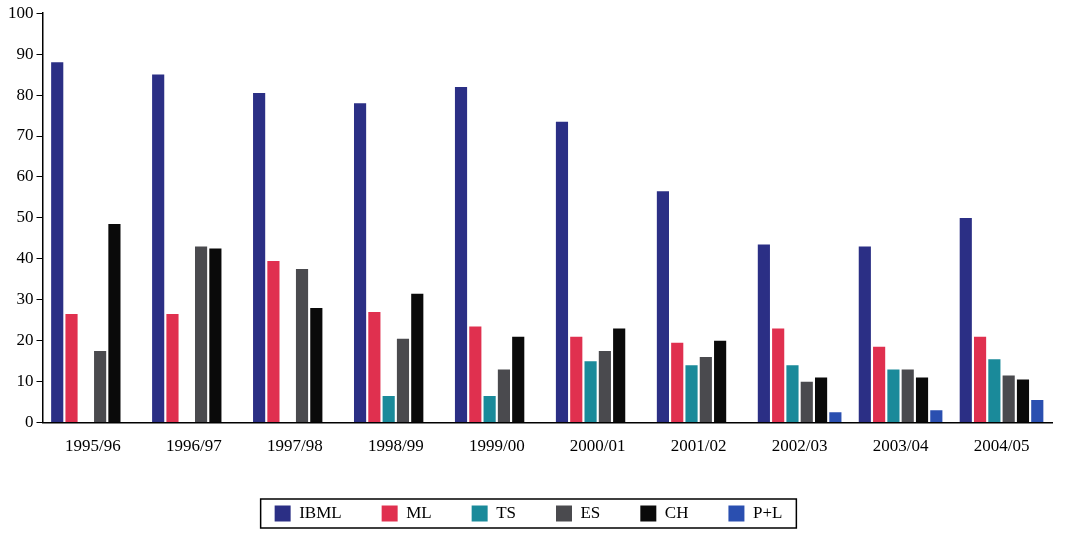 Image resolution: width=1067 pixels, height=536 pixels. Describe the element at coordinates (29, 422) in the screenshot. I see `y-tick-label: 0` at that location.